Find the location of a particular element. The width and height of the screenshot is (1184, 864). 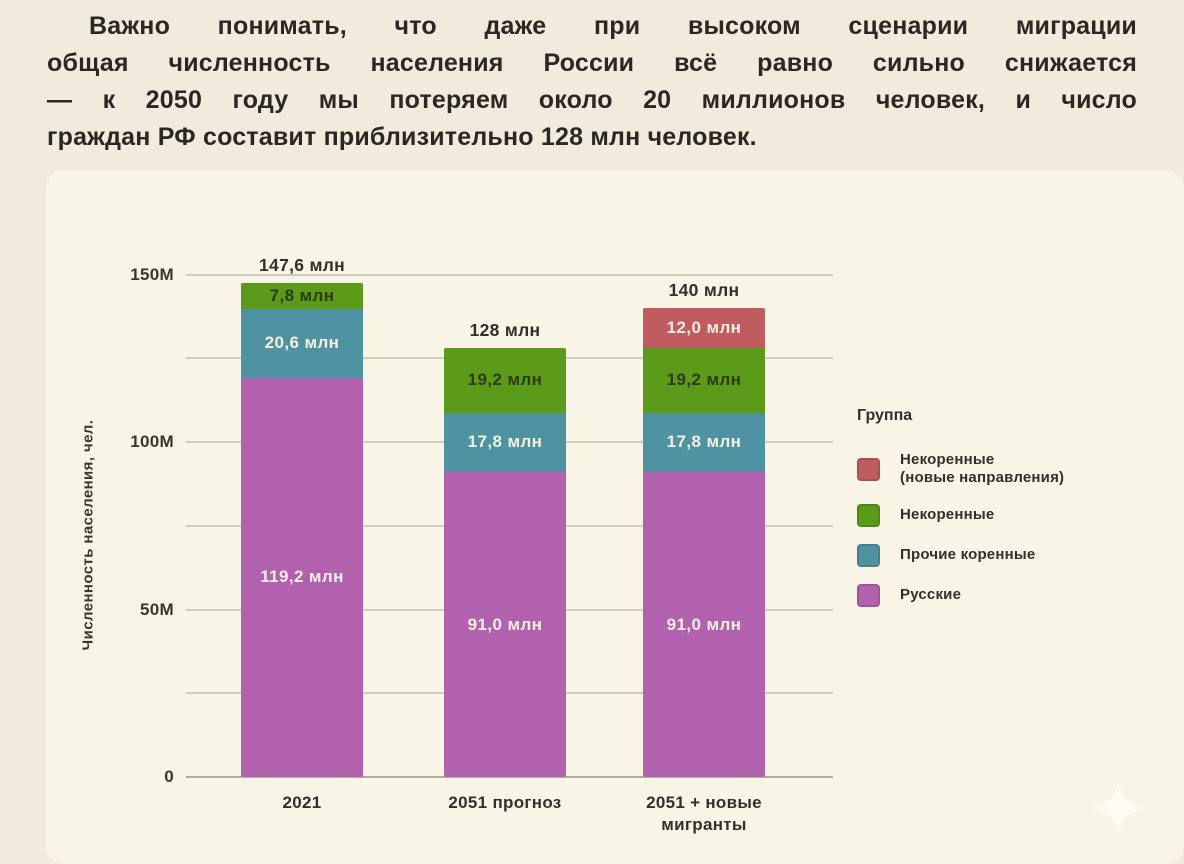

bar-total-label: 140 млн is located at coordinates (704, 290).